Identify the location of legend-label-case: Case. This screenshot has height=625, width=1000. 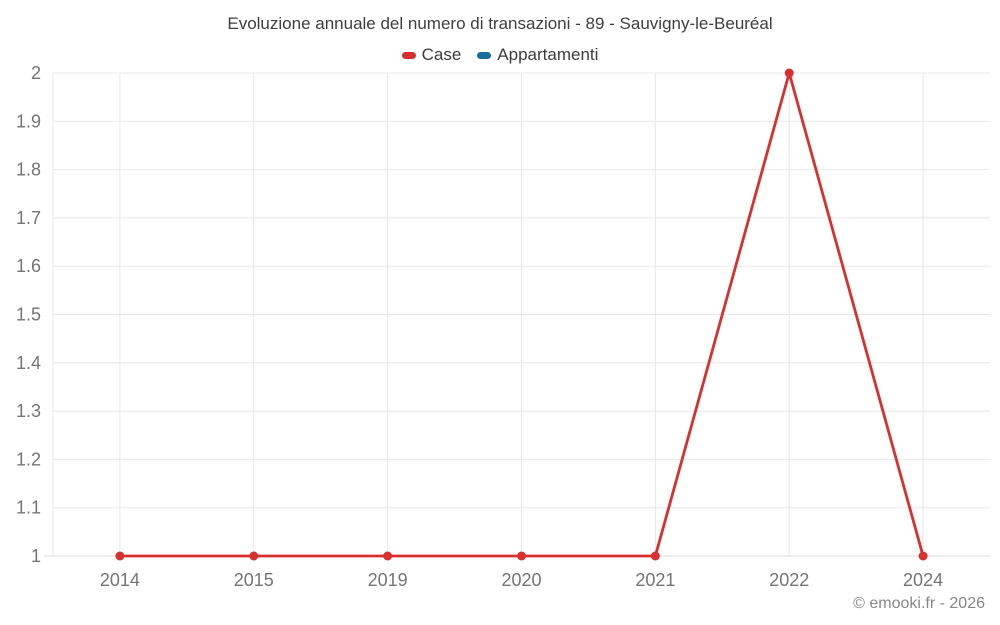
(441, 54).